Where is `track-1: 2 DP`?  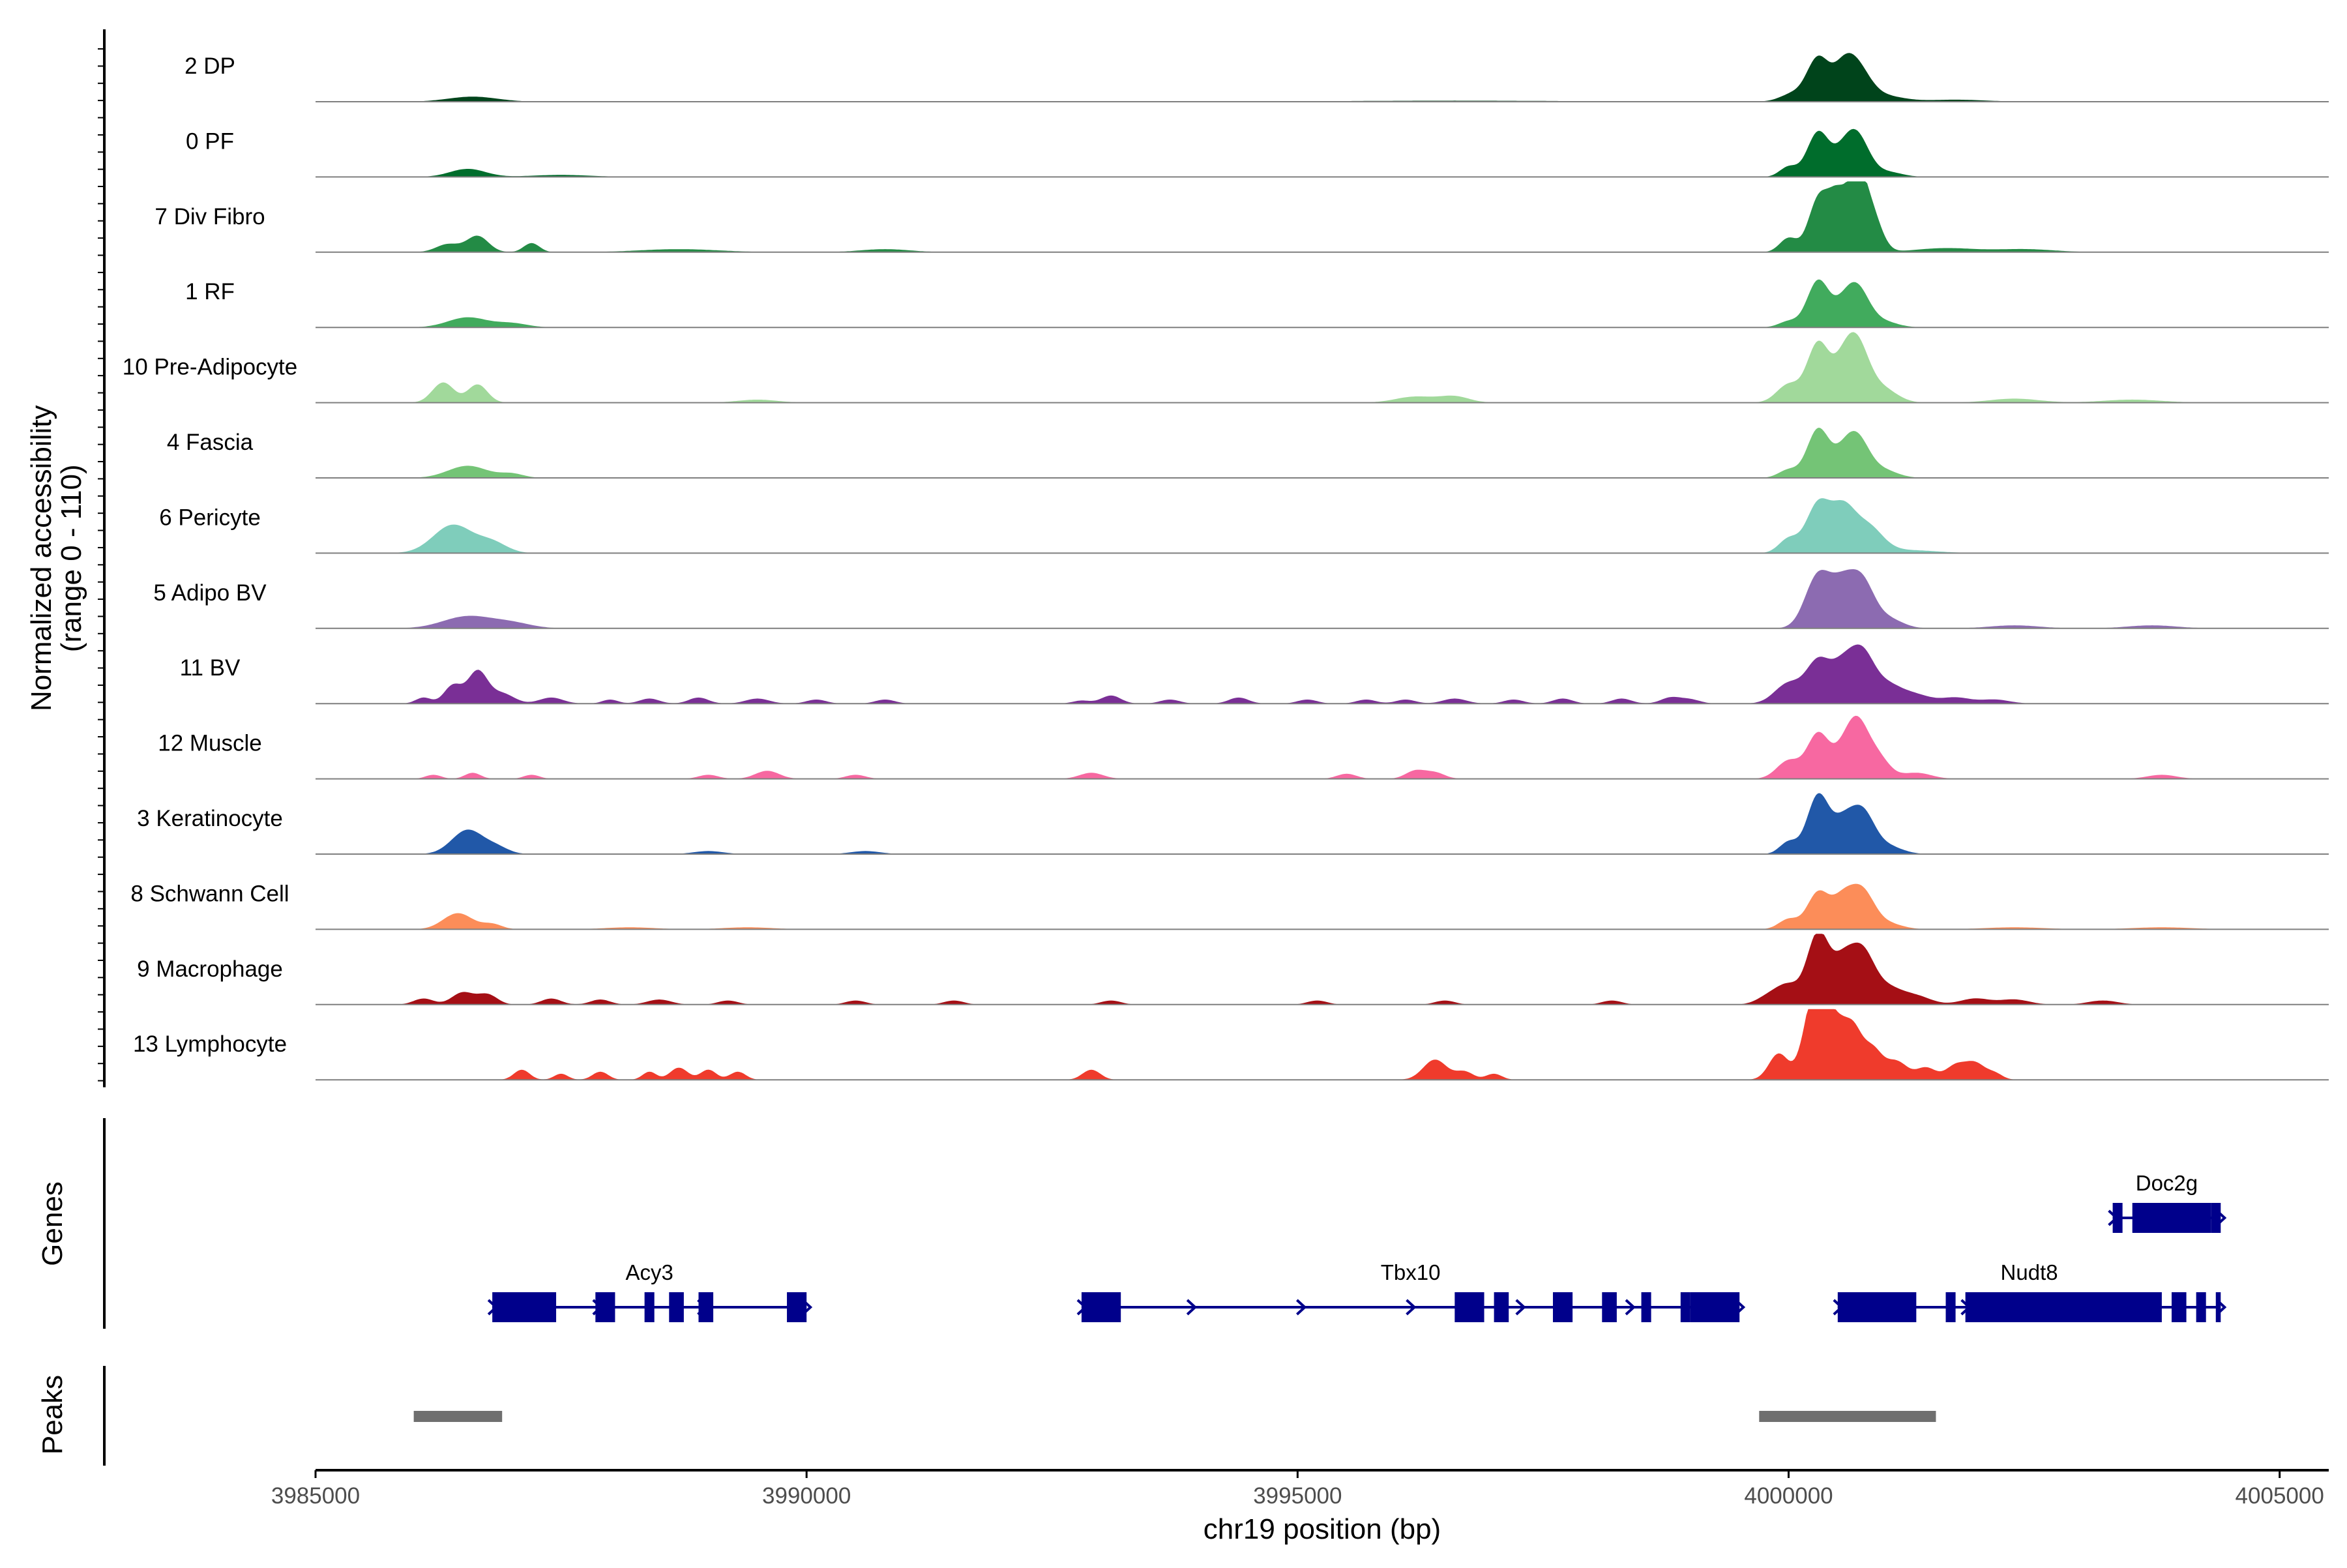 track-1: 2 DP is located at coordinates (1257, 78).